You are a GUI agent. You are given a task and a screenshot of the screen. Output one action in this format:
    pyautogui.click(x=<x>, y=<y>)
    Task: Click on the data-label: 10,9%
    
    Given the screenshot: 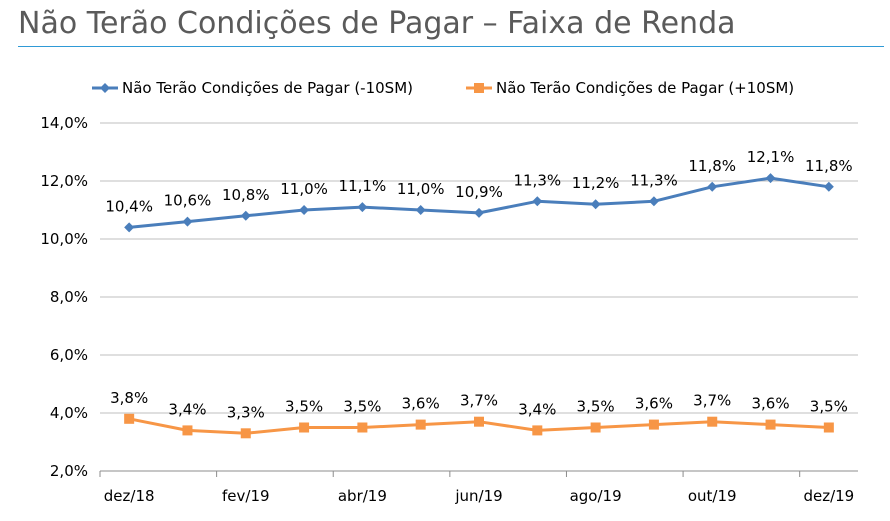 What is the action you would take?
    pyautogui.click(x=479, y=192)
    